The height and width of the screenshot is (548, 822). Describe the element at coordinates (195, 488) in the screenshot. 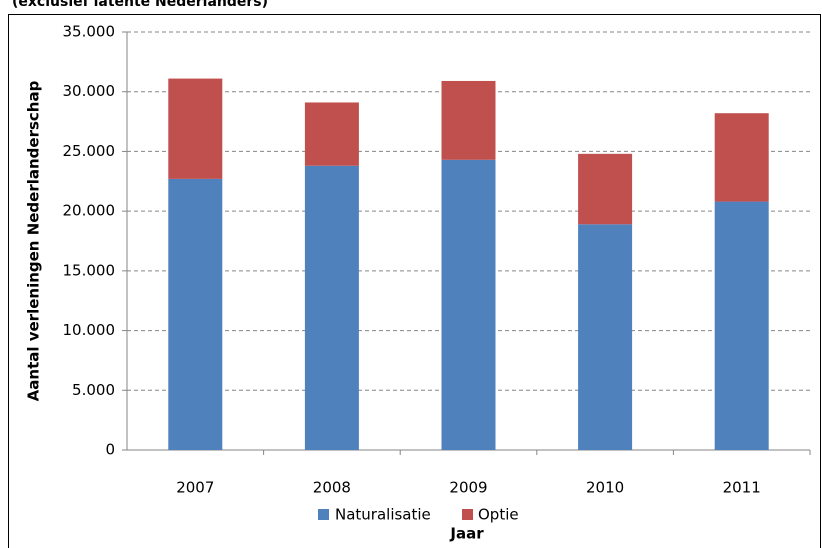

I see `x-tick-label: 2007` at that location.